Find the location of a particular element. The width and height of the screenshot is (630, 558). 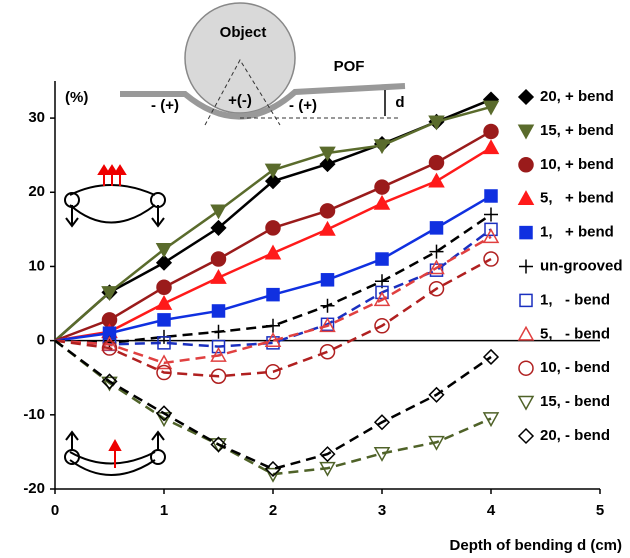

arrows is located at coordinates (115, 440).